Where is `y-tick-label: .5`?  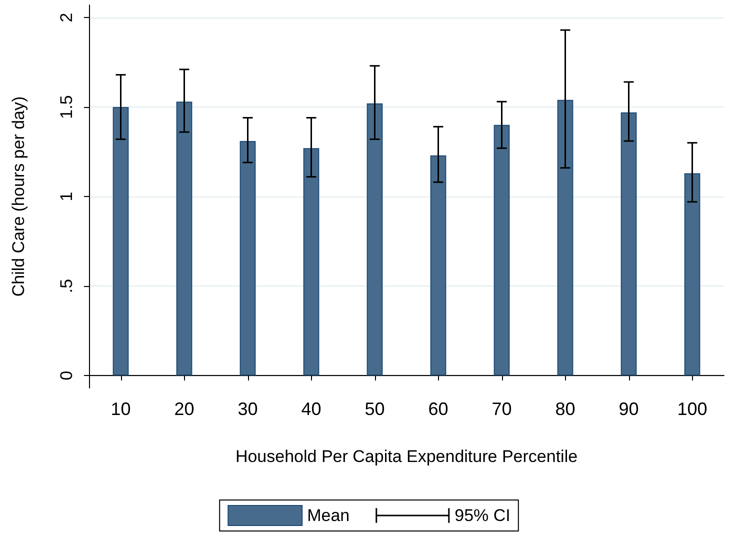 y-tick-label: .5 is located at coordinates (66, 286).